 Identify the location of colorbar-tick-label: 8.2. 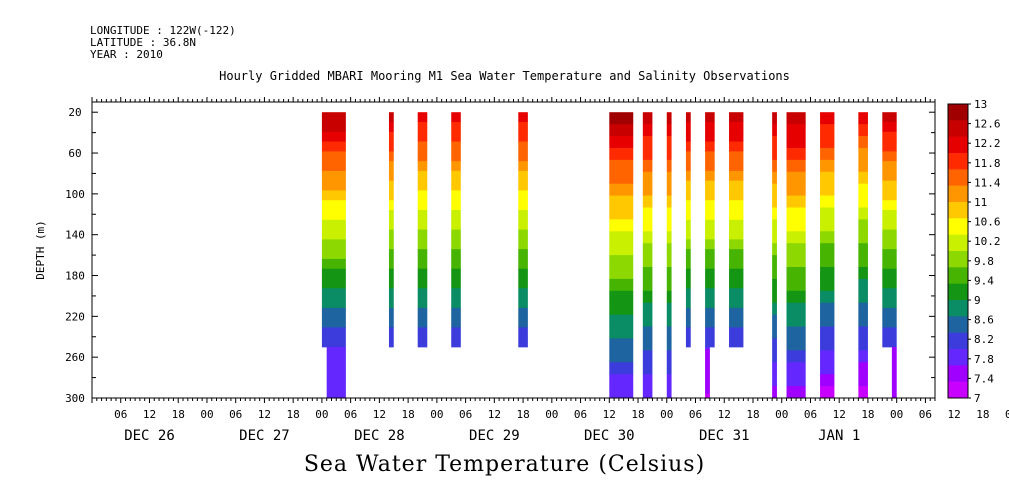
(984, 339).